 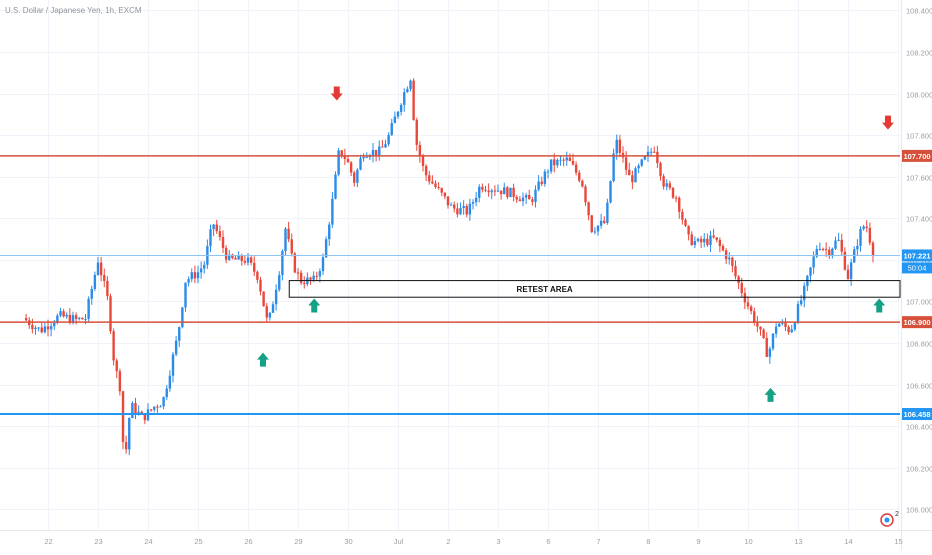 I want to click on watermark-logo: 2, so click(x=890, y=518).